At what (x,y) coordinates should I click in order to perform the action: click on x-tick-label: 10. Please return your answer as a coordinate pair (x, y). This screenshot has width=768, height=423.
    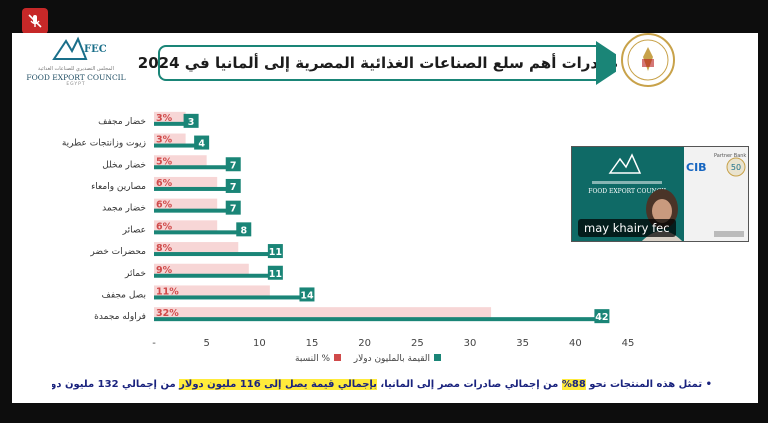
    Looking at the image, I should click on (259, 343).